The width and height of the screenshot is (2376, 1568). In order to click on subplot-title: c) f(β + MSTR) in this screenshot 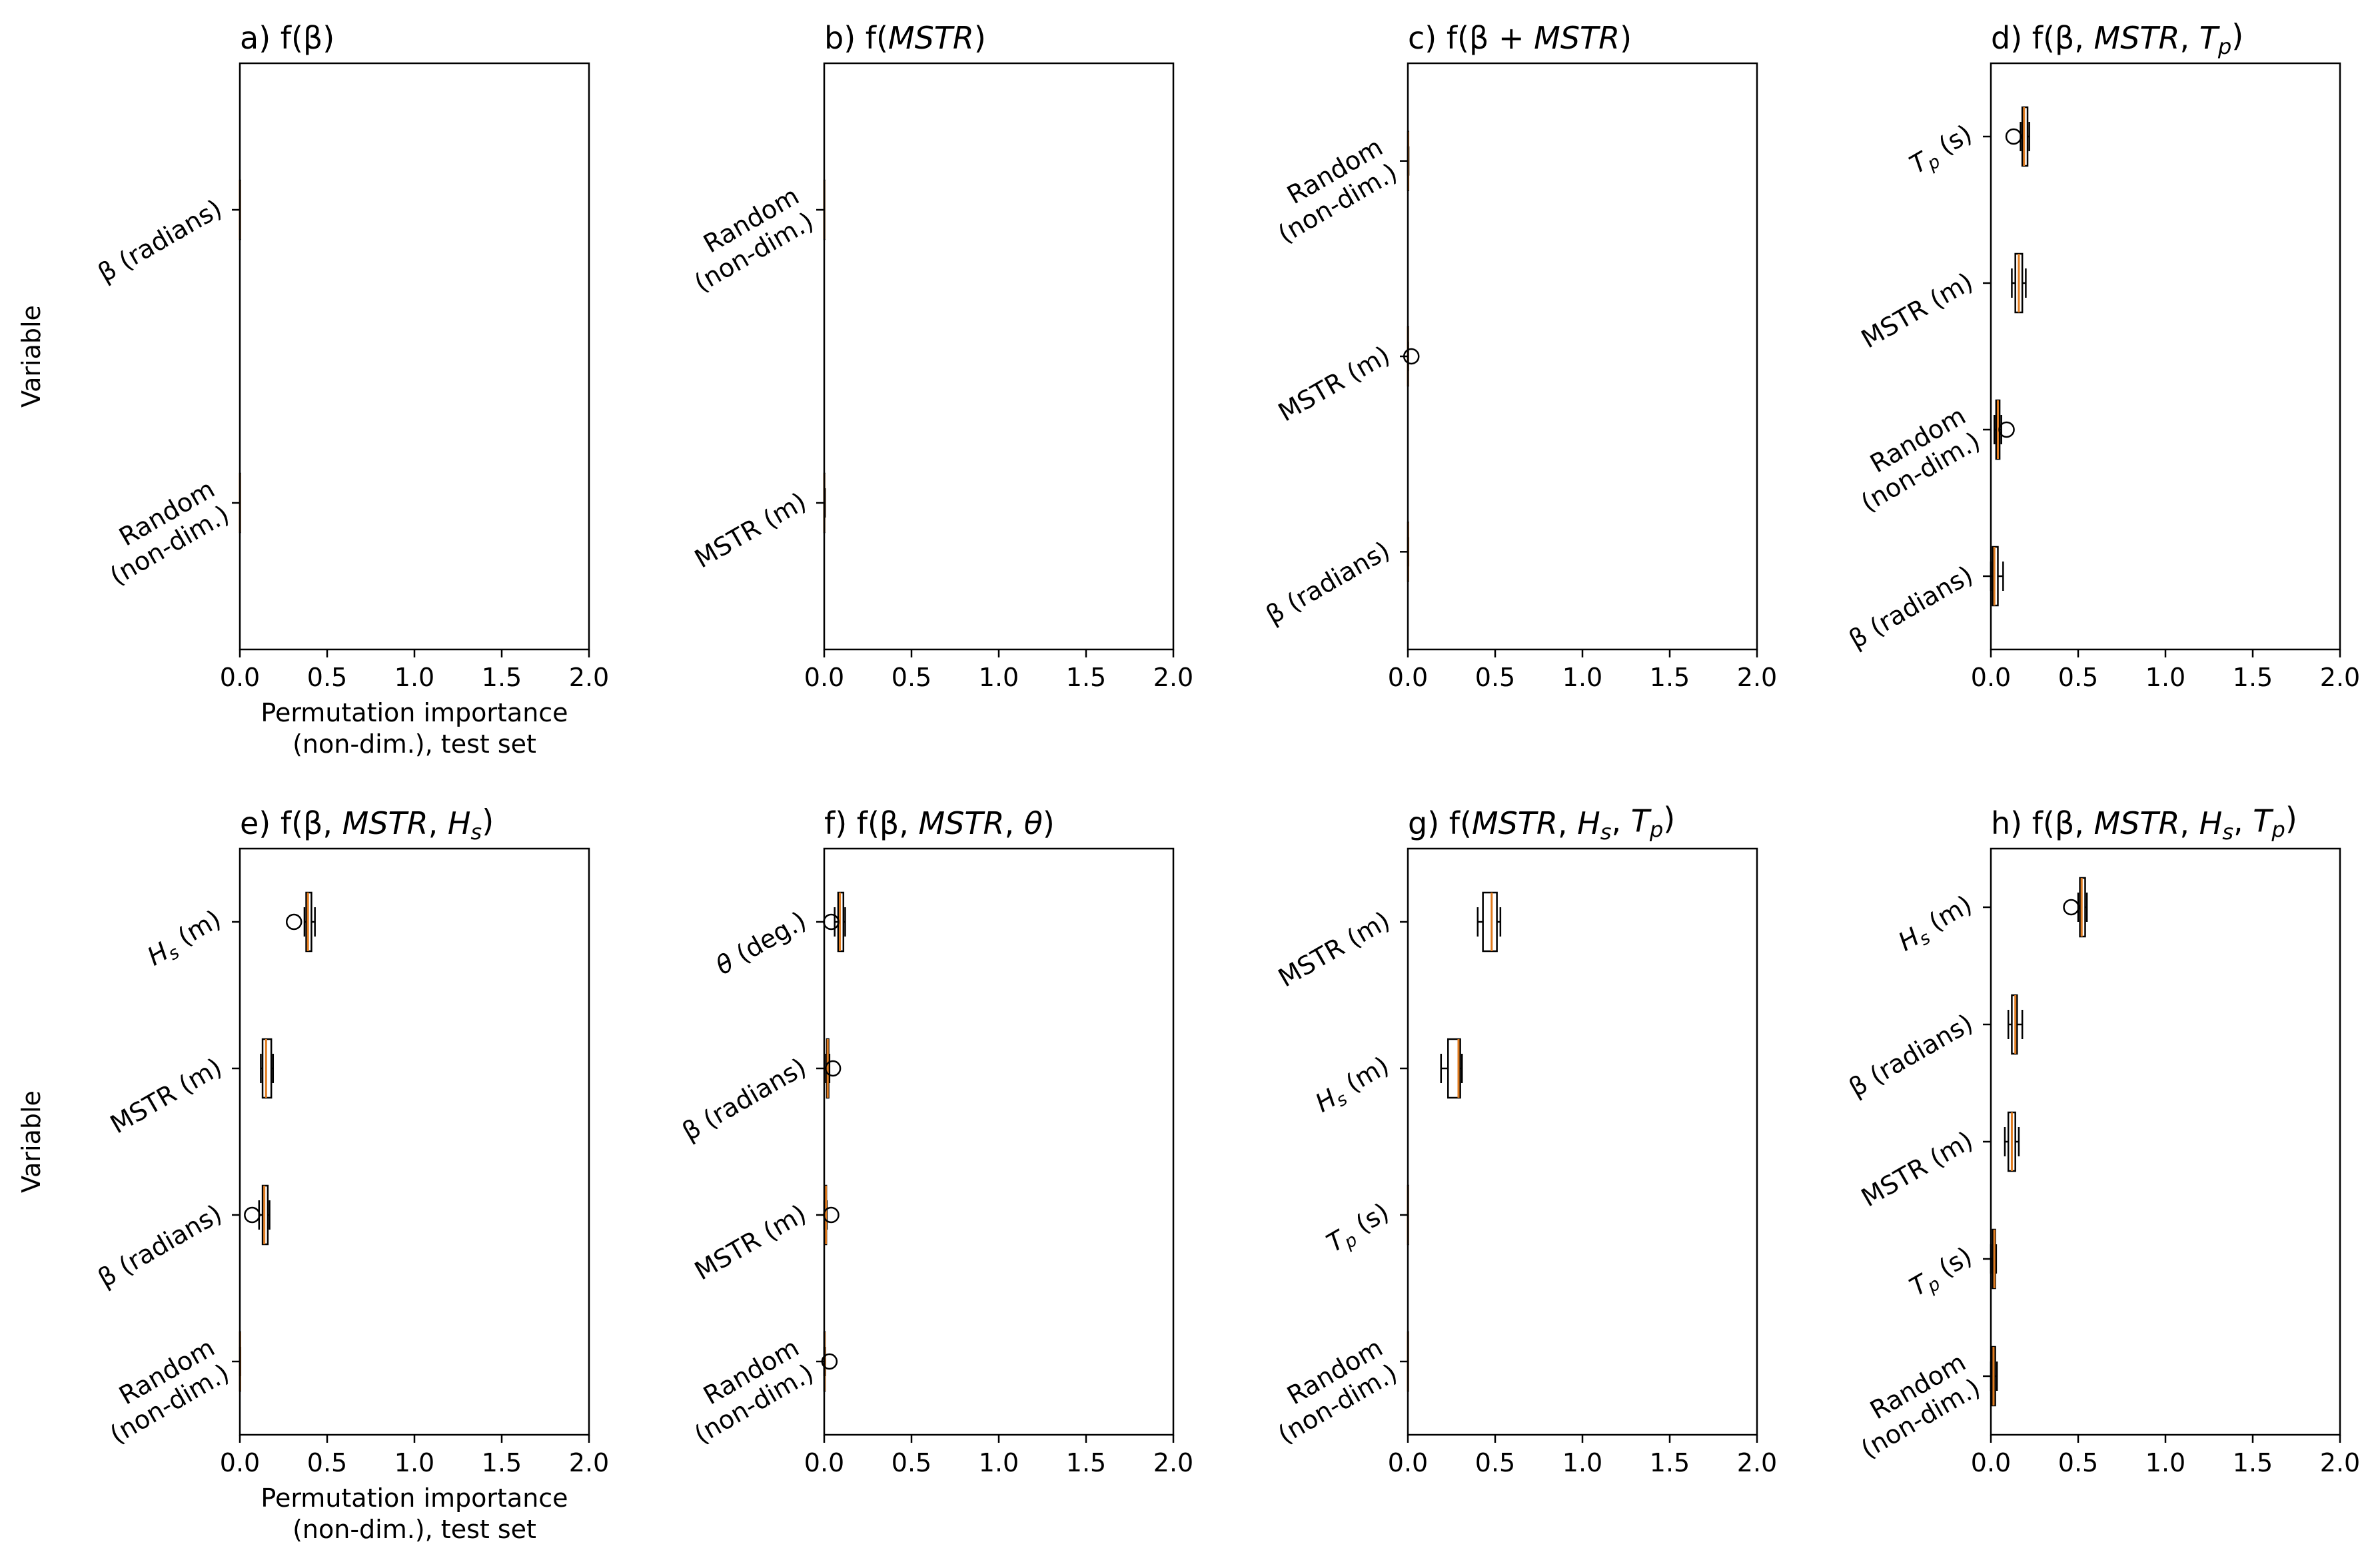, I will do `click(1520, 38)`.